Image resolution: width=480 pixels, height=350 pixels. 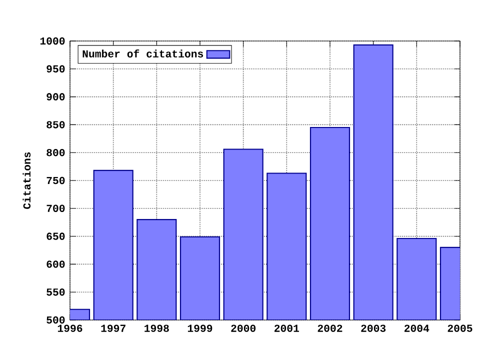 I want to click on y-tick-label: 800, so click(x=55, y=152).